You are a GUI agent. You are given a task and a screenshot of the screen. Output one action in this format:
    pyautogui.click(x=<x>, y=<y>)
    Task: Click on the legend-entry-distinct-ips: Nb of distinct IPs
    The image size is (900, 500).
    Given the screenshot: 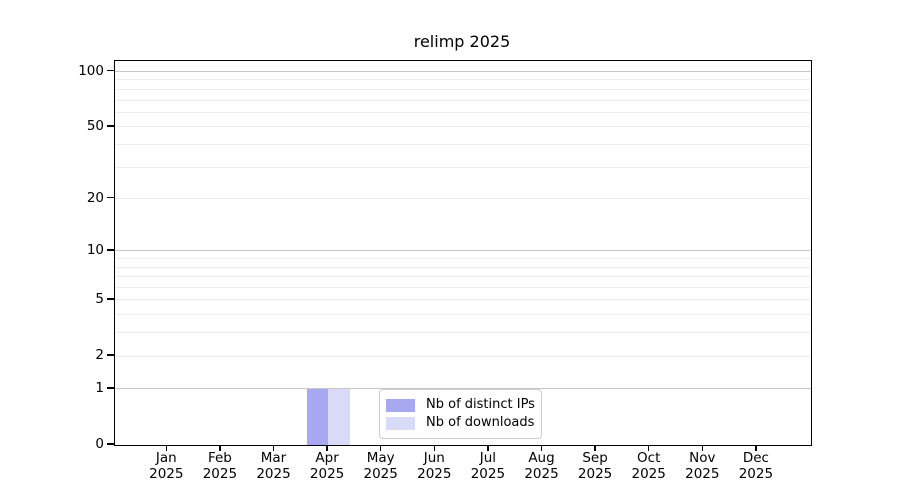 What is the action you would take?
    pyautogui.click(x=460, y=405)
    